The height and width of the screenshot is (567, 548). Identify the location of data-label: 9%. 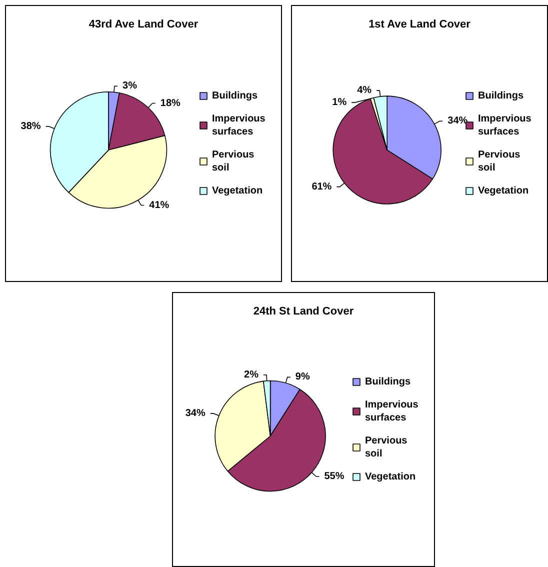
(302, 377).